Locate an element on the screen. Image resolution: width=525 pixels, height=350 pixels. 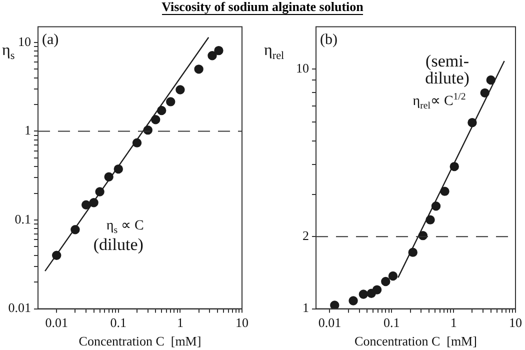
annotation: (semi- is located at coordinates (448, 61).